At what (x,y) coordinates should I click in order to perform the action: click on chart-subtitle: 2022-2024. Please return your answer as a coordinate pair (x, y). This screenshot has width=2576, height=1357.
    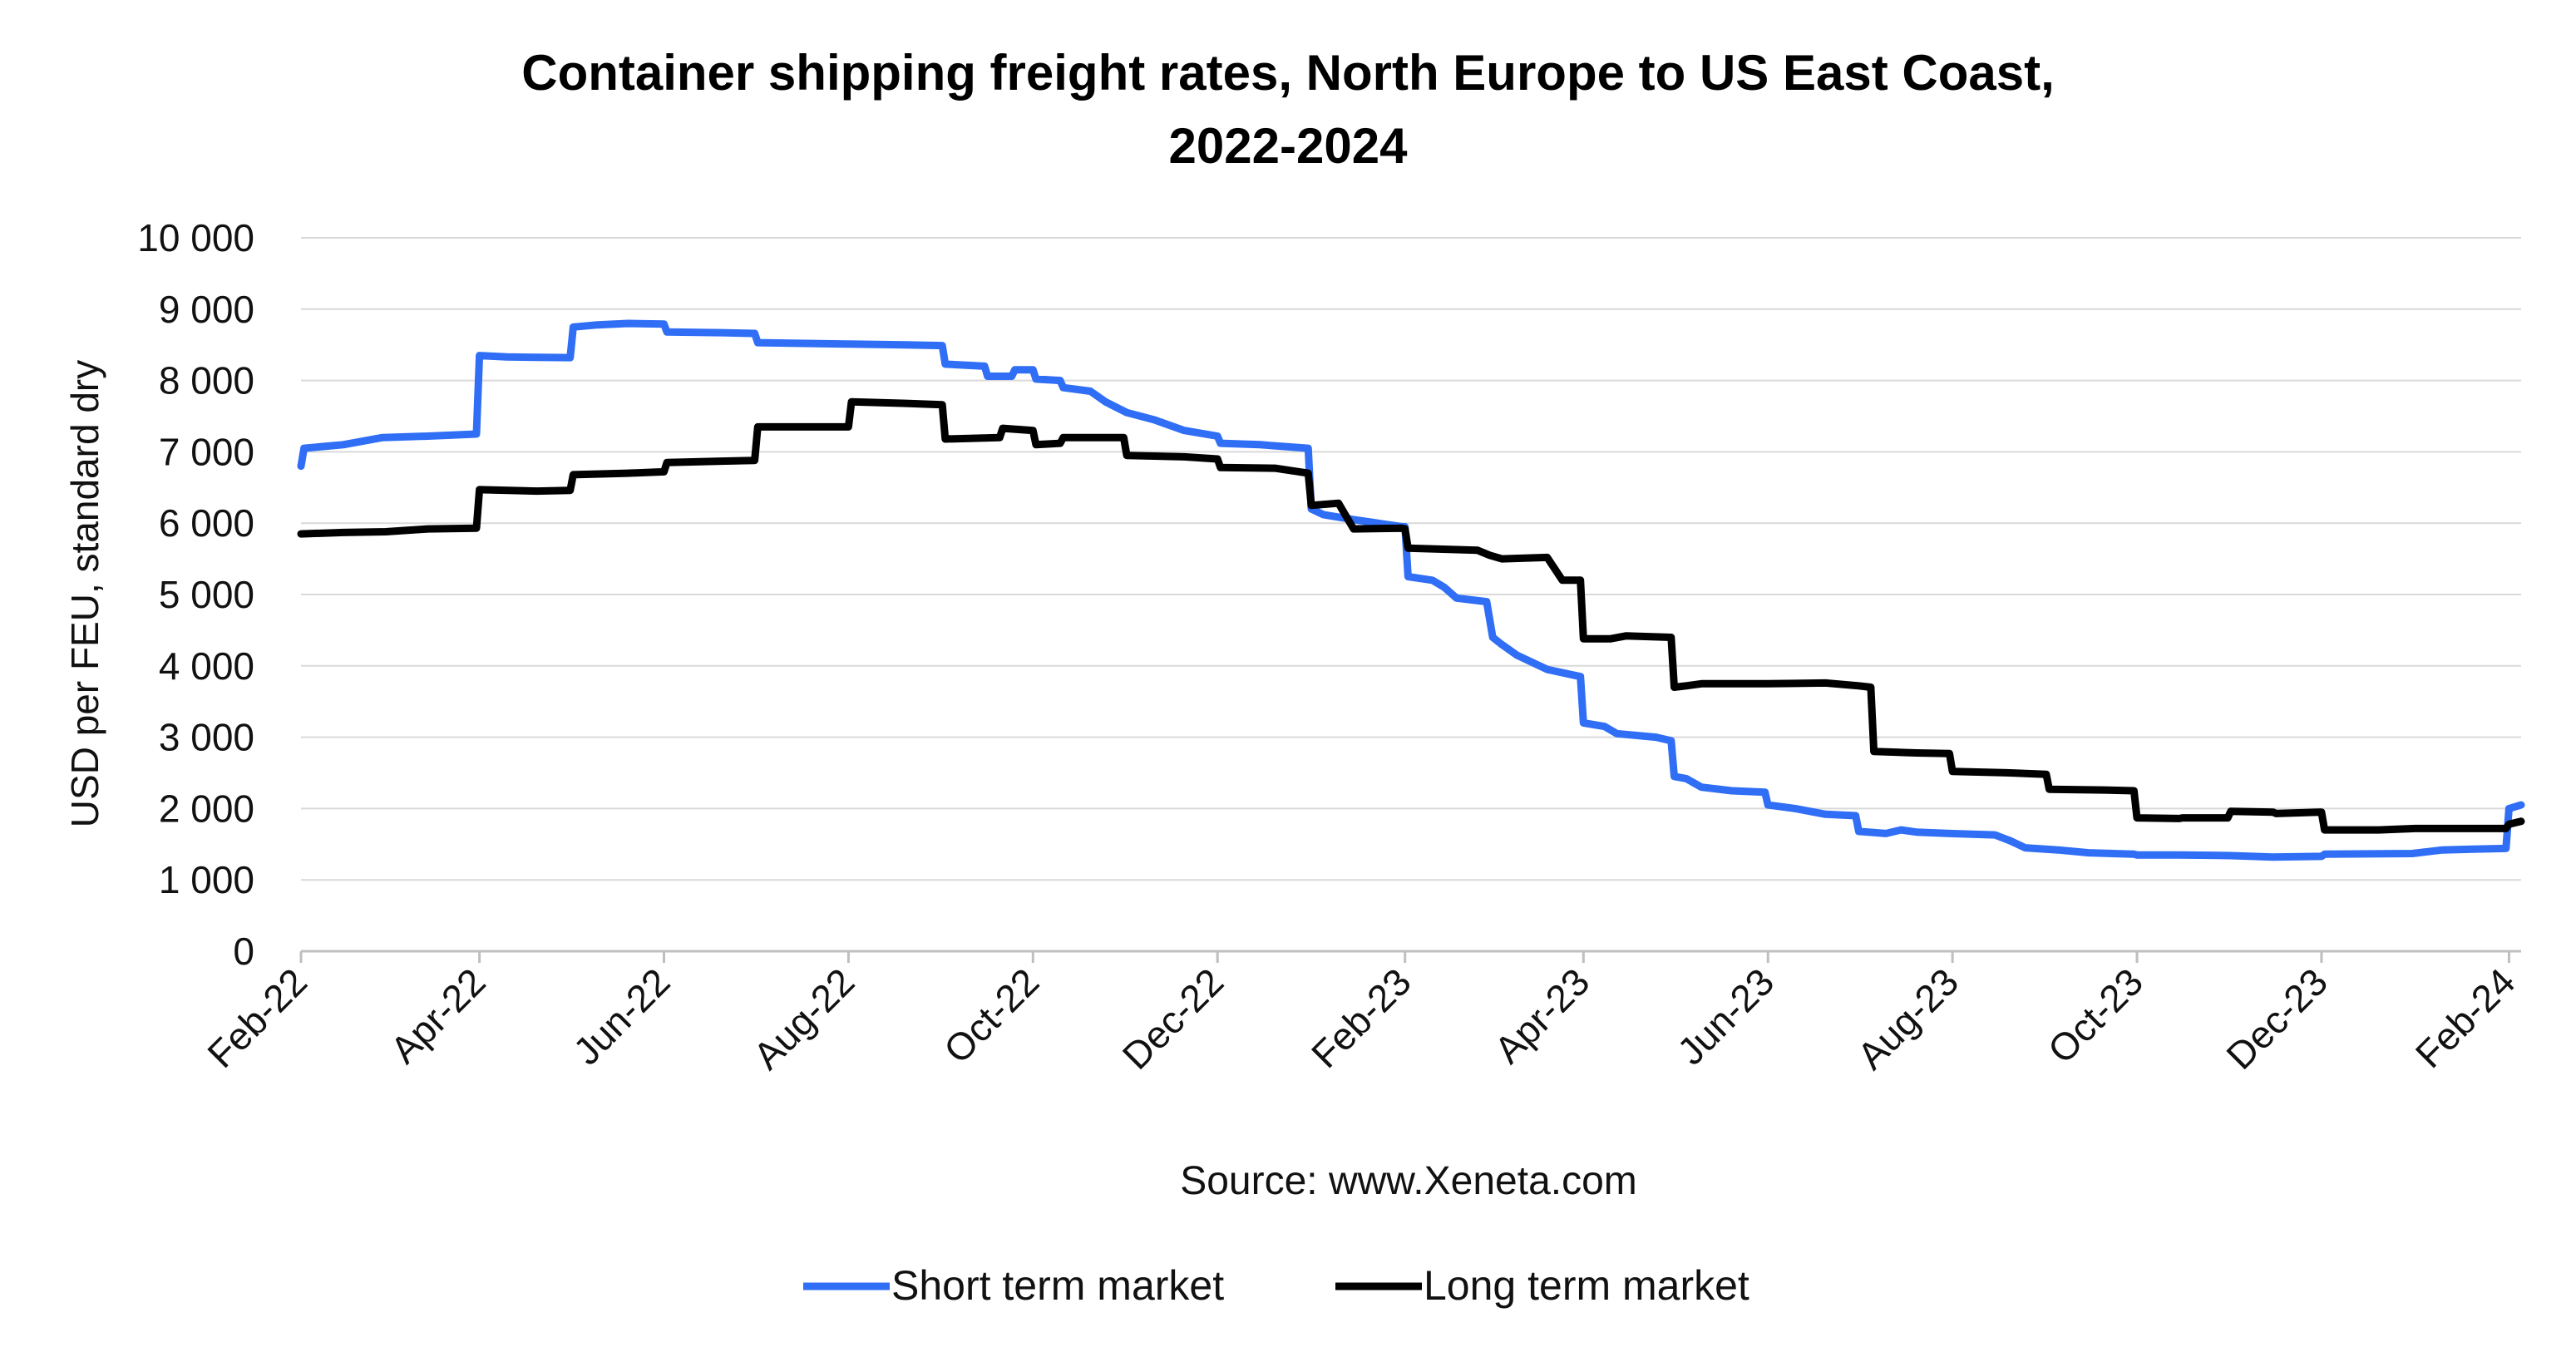
    Looking at the image, I should click on (1289, 146).